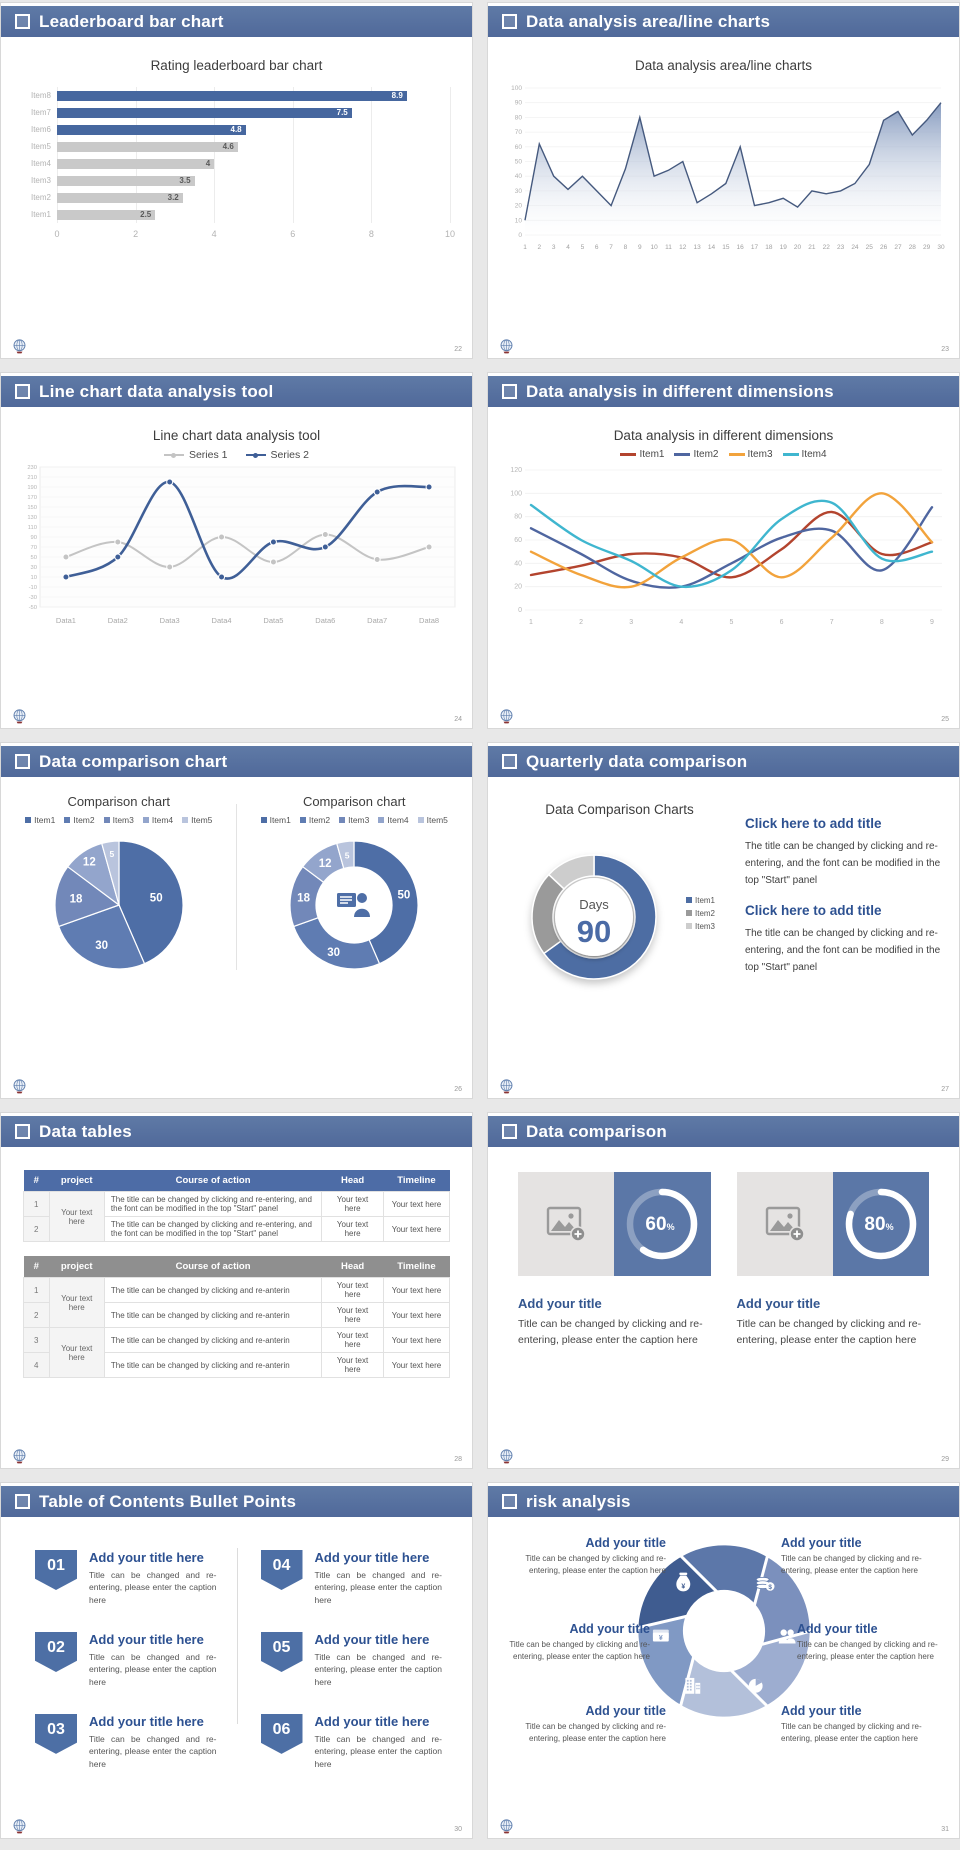 This screenshot has width=960, height=1850. What do you see at coordinates (170, 620) in the screenshot?
I see `svg-text: Data3` at bounding box center [170, 620].